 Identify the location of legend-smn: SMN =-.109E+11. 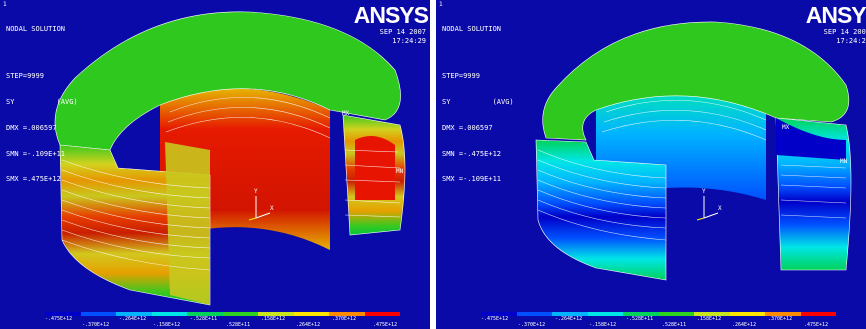
(36, 153).